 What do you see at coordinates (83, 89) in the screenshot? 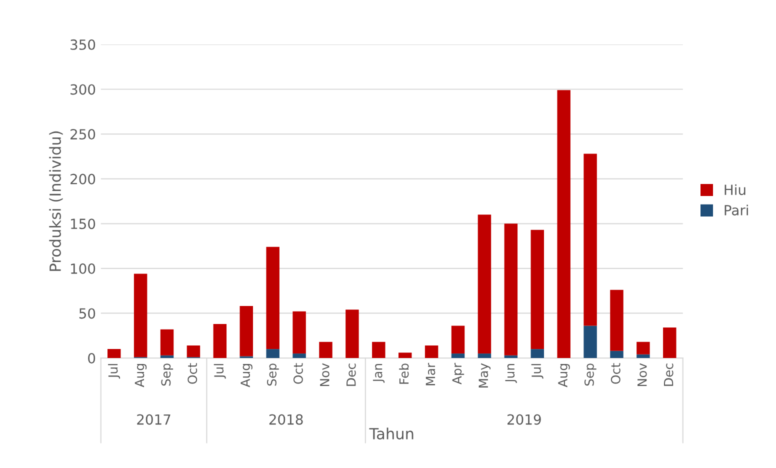
I see `y-tick-label: 300` at bounding box center [83, 89].